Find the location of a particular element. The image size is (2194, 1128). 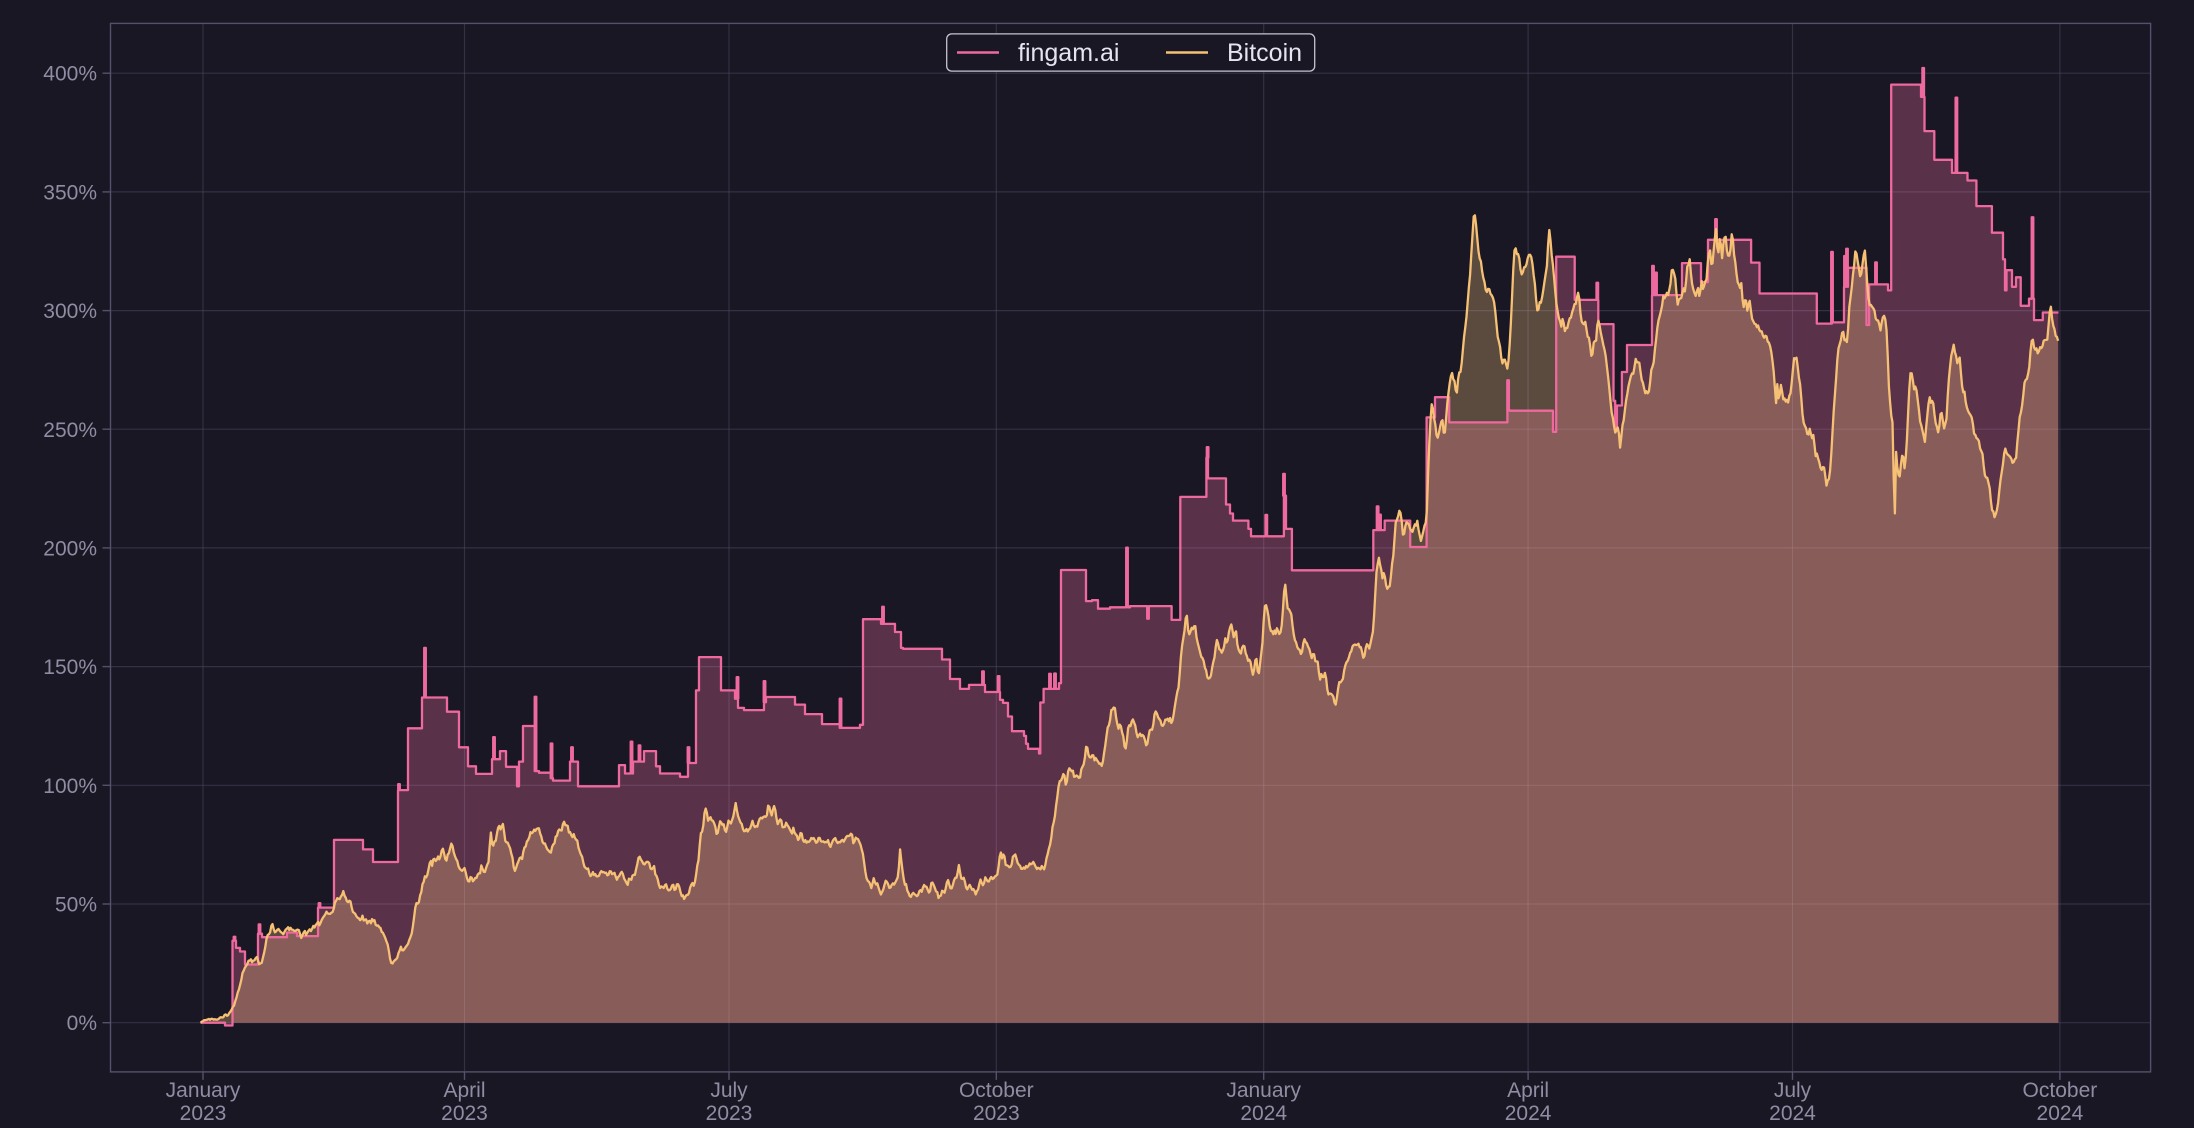

svg-text: 150% is located at coordinates (70, 667).